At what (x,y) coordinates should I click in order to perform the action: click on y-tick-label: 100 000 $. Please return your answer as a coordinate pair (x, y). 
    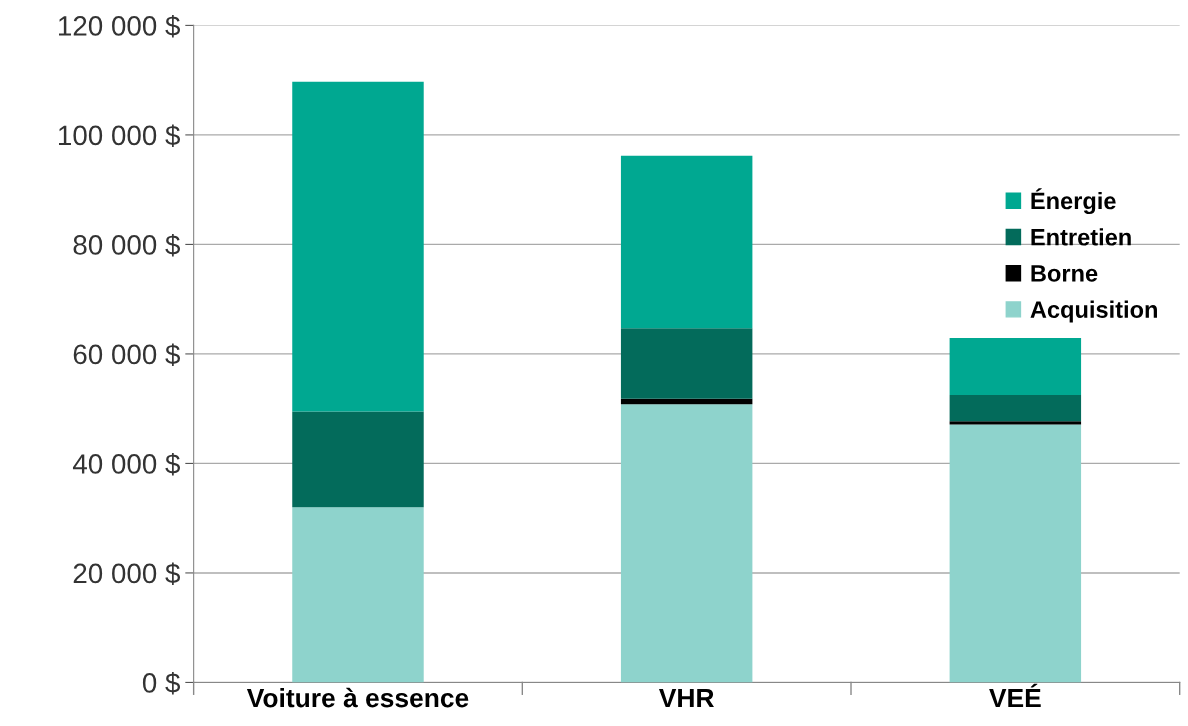
    Looking at the image, I should click on (120, 135).